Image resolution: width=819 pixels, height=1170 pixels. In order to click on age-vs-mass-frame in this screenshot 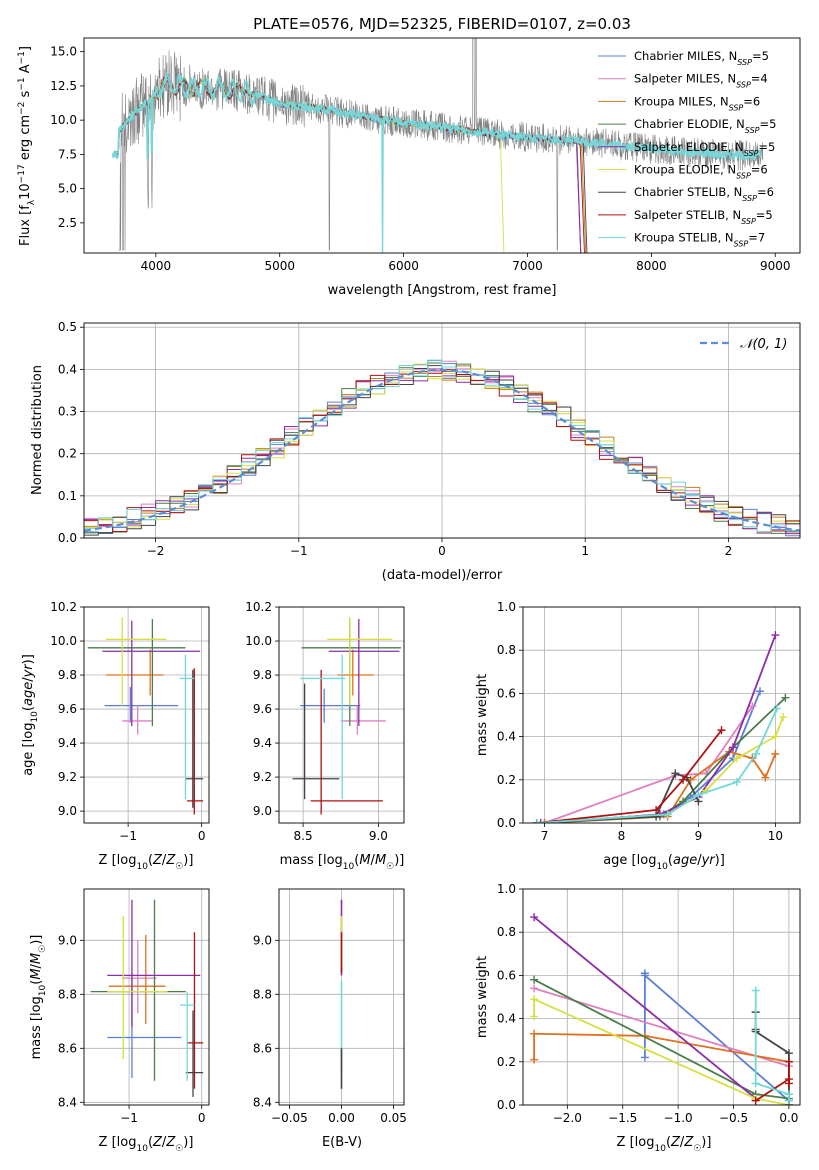, I will do `click(341, 715)`.